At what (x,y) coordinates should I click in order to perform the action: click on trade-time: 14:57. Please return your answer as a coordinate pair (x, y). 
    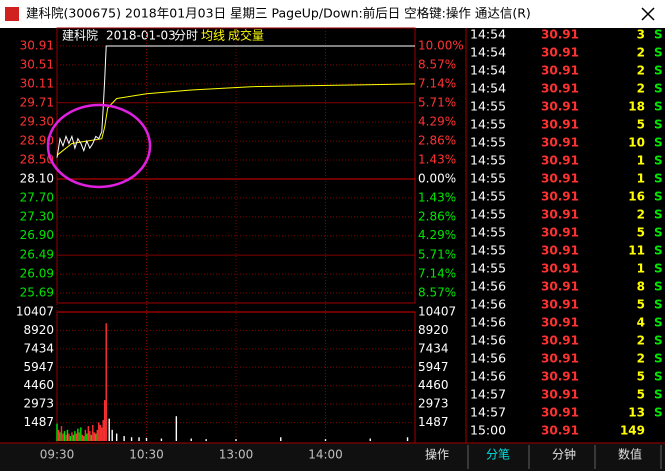
    Looking at the image, I should click on (488, 412).